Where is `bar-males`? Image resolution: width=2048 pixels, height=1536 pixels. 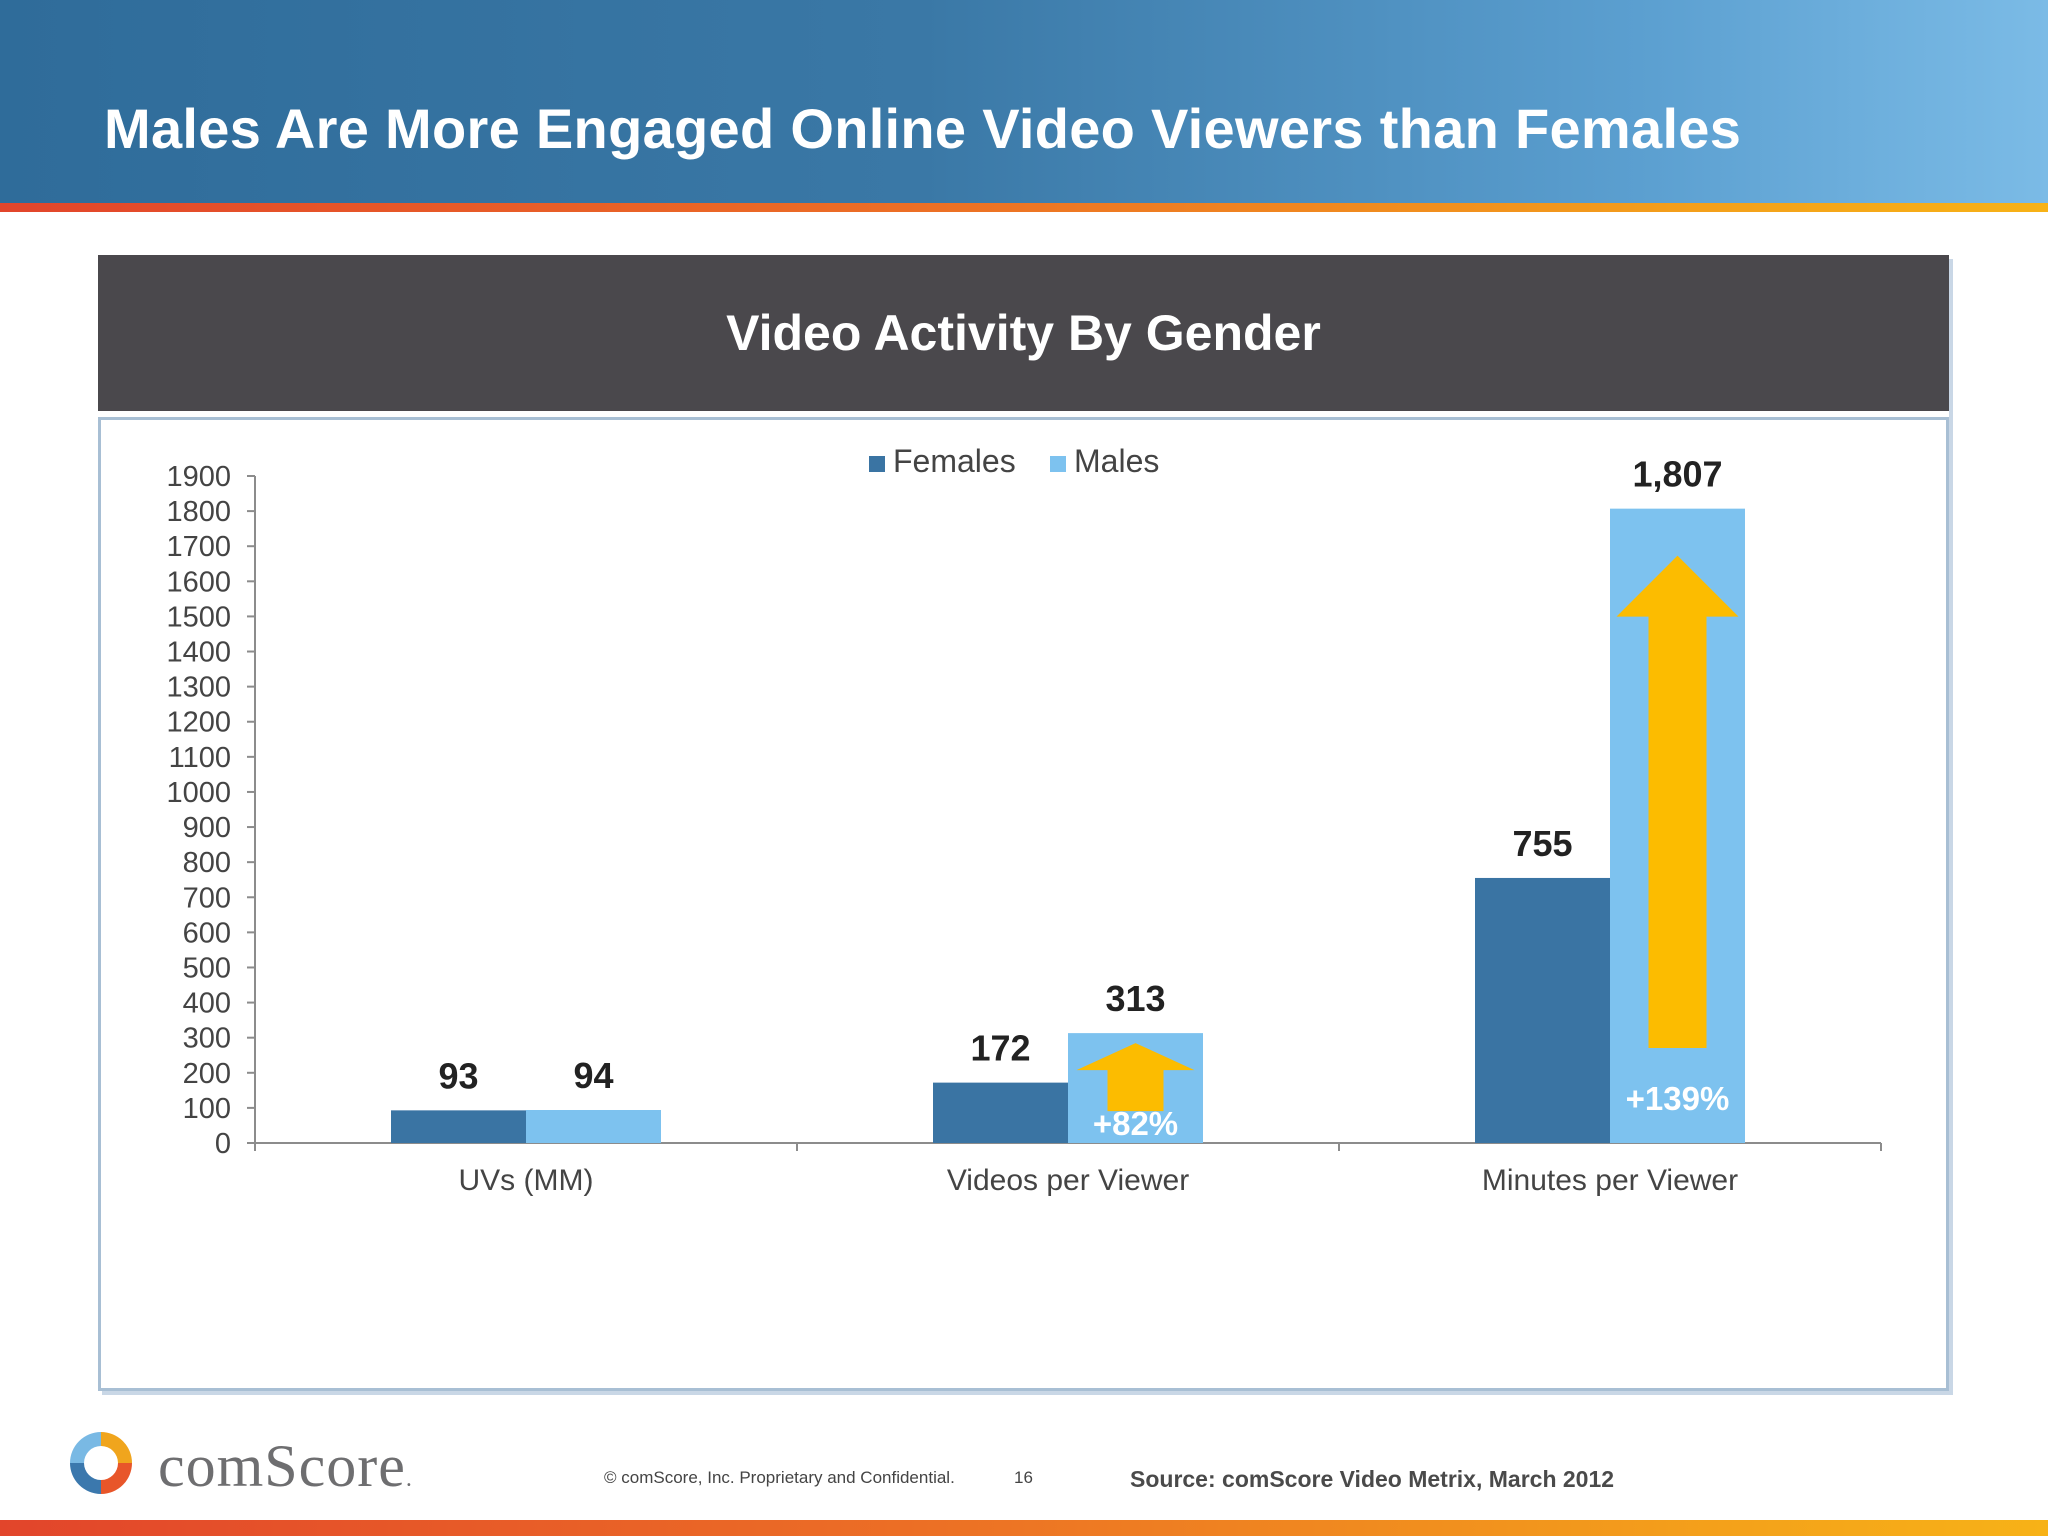 bar-males is located at coordinates (593, 1126).